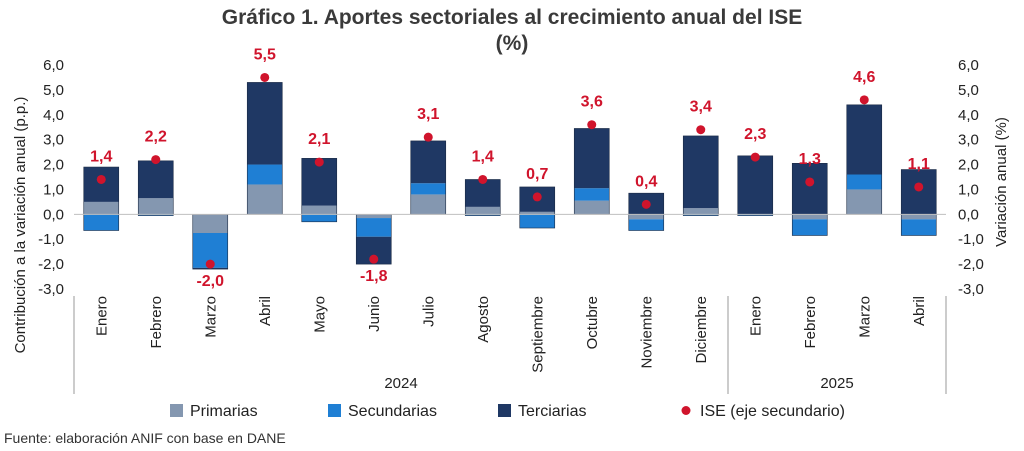  I want to click on ise-data-label: -2,0, so click(210, 281).